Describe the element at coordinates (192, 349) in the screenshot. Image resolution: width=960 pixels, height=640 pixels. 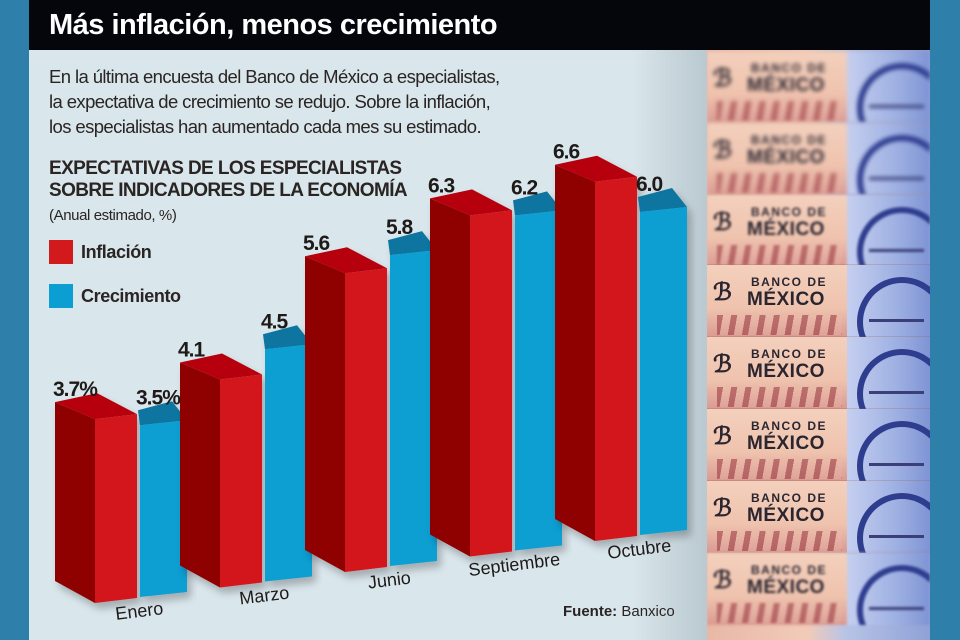
I see `value-label-inflation: 4.1` at that location.